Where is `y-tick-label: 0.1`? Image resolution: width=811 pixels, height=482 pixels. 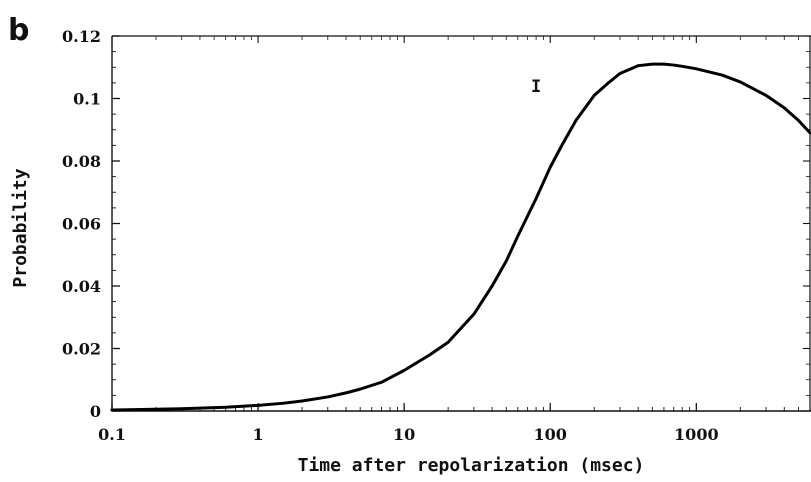 y-tick-label: 0.1 is located at coordinates (87, 99).